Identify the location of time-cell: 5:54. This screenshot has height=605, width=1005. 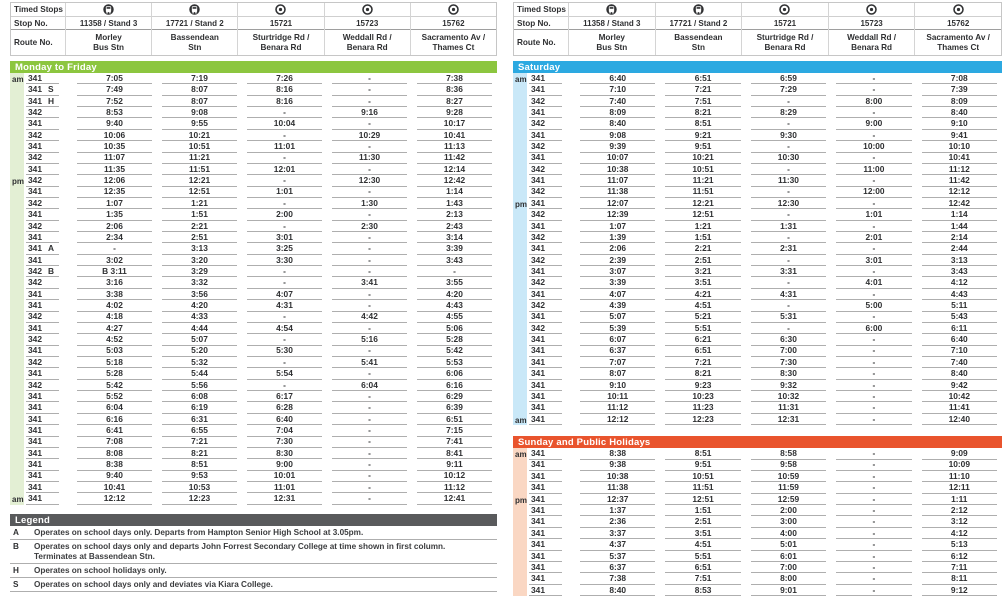
(284, 374).